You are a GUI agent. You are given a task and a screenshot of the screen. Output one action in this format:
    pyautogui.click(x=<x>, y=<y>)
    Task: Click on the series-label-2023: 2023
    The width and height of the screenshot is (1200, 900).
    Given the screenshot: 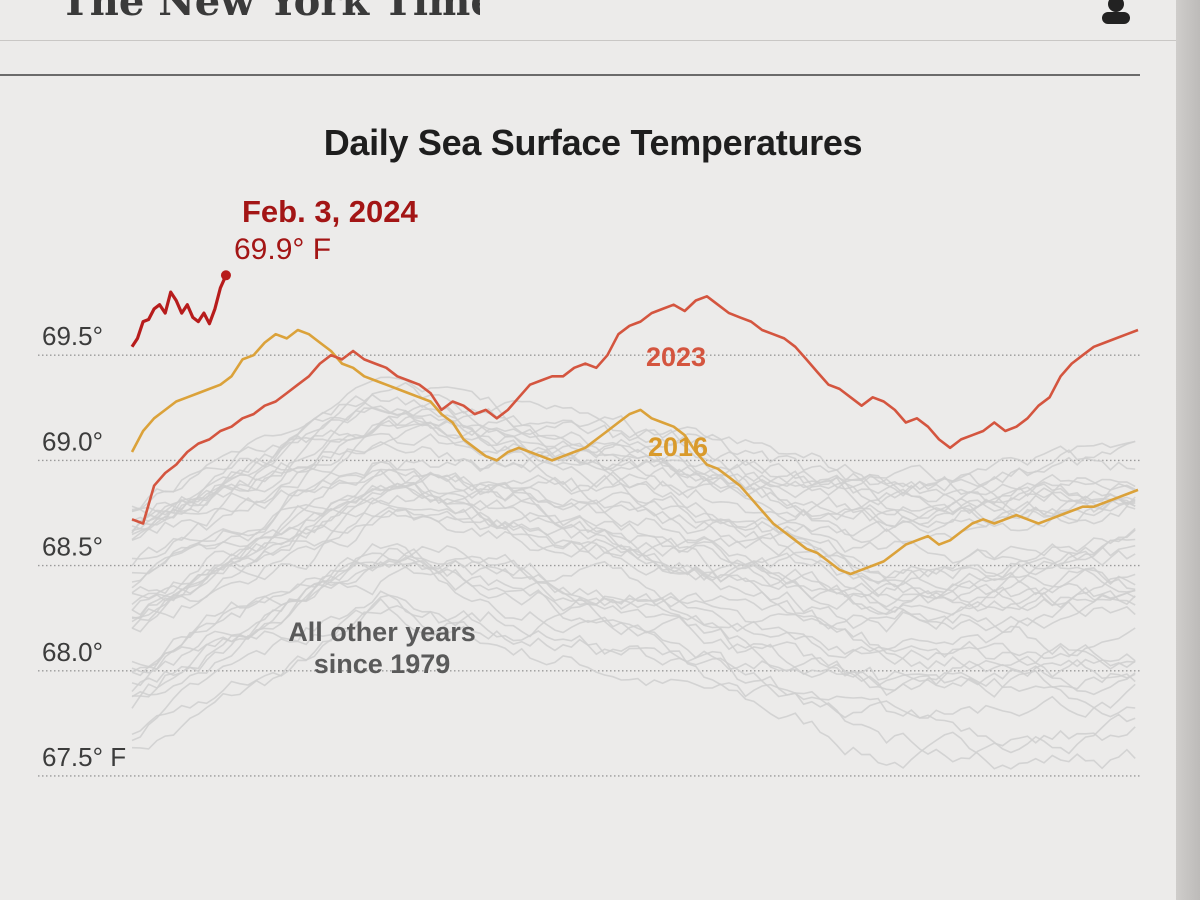 What is the action you would take?
    pyautogui.click(x=676, y=357)
    